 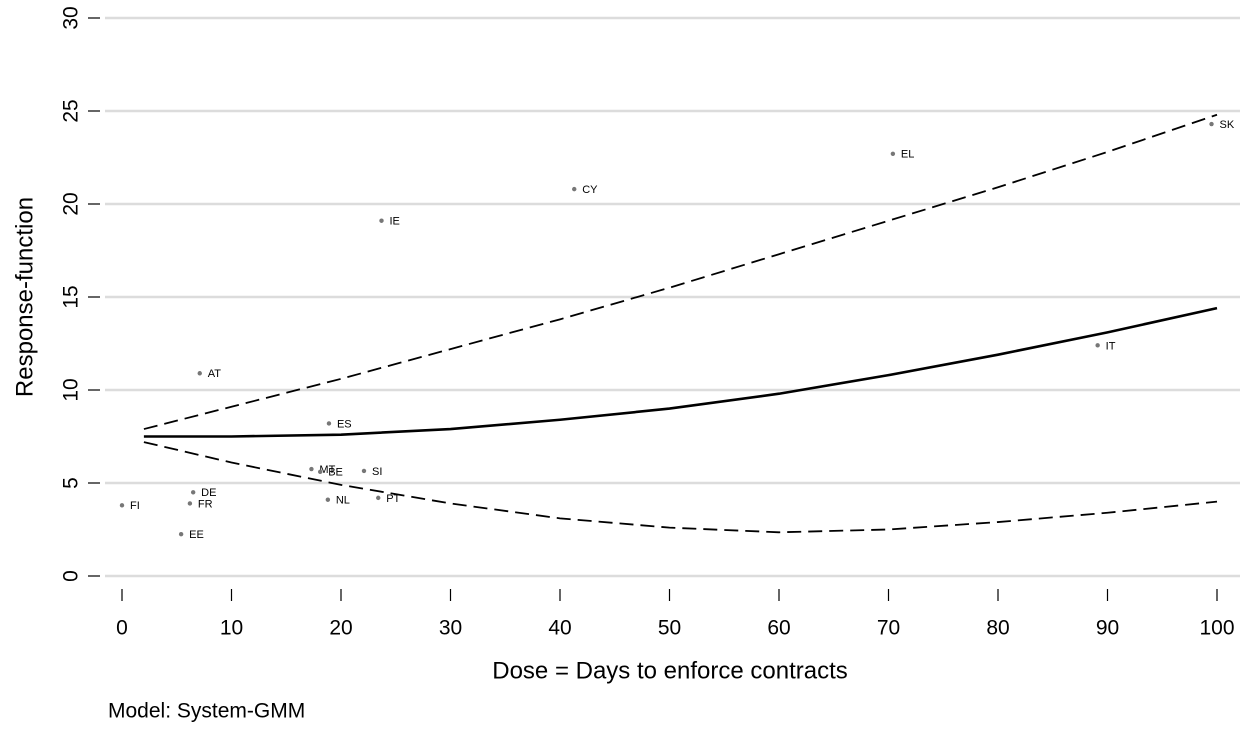 I want to click on x-tick-label: 30, so click(x=450, y=628).